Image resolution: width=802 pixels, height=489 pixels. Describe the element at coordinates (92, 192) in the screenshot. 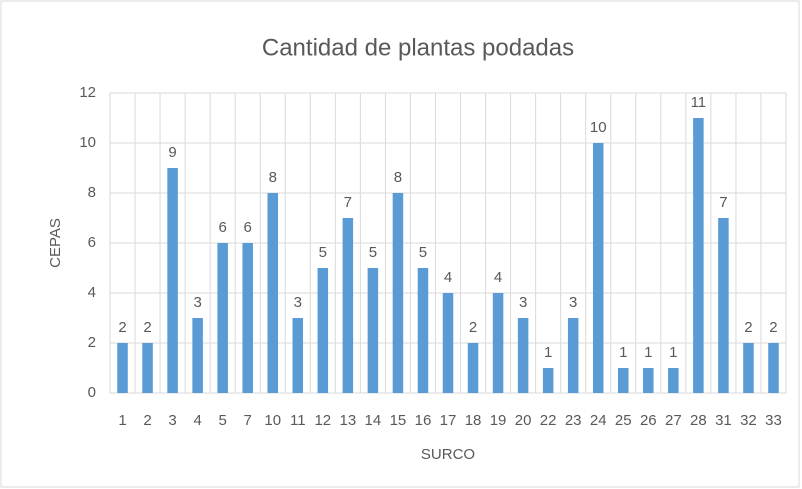

I see `y-tick-label: 8` at that location.